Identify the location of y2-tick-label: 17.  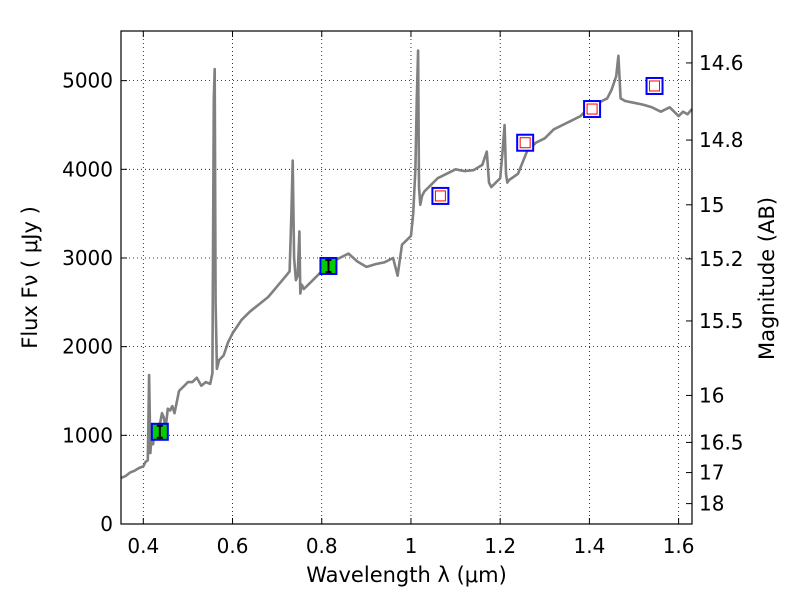
(711, 473).